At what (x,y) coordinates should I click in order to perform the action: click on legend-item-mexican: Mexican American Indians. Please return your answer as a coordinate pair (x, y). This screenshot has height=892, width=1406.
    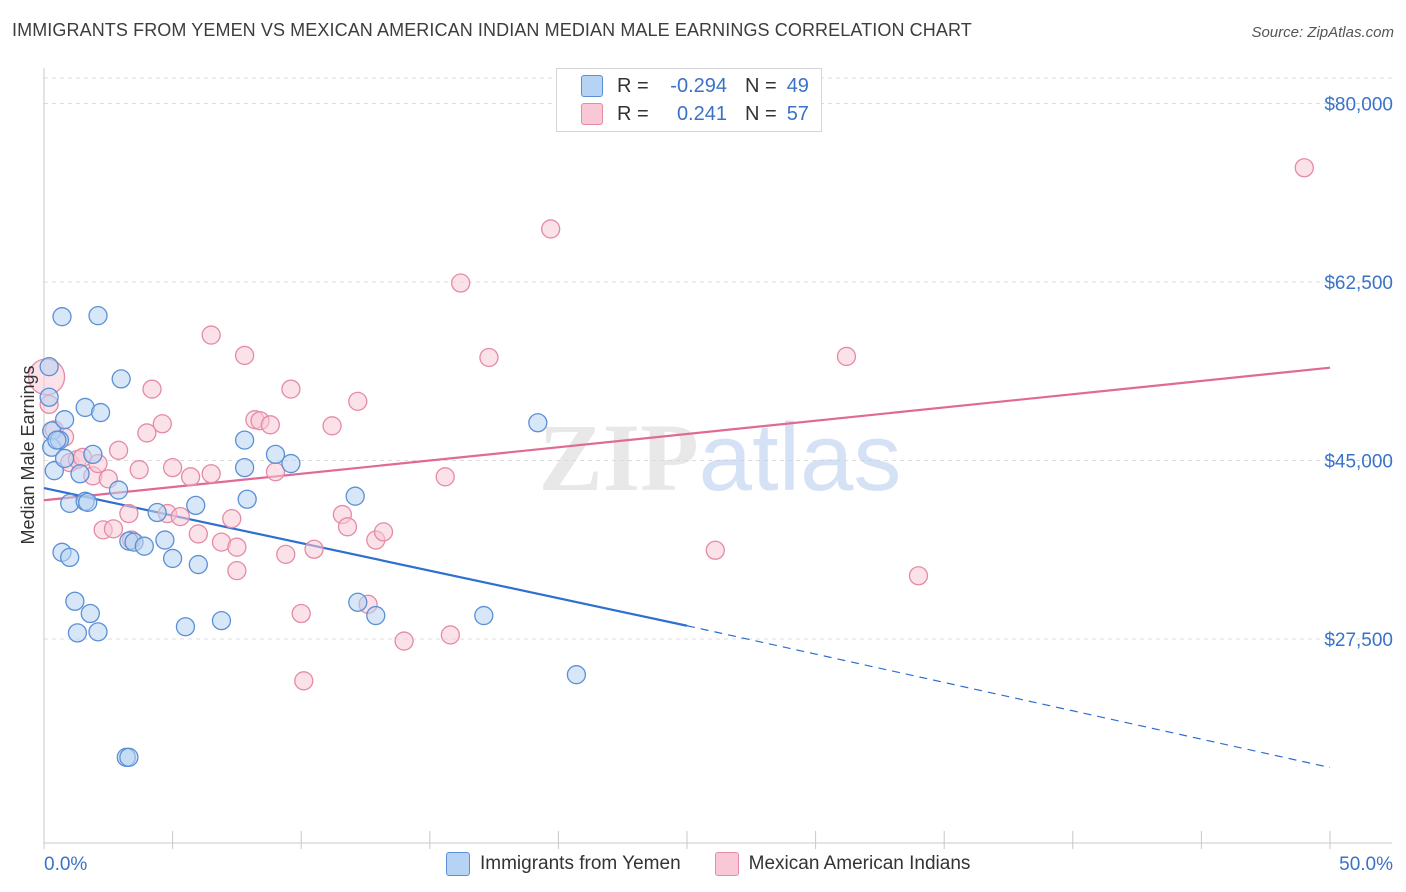
    Looking at the image, I should click on (842, 864).